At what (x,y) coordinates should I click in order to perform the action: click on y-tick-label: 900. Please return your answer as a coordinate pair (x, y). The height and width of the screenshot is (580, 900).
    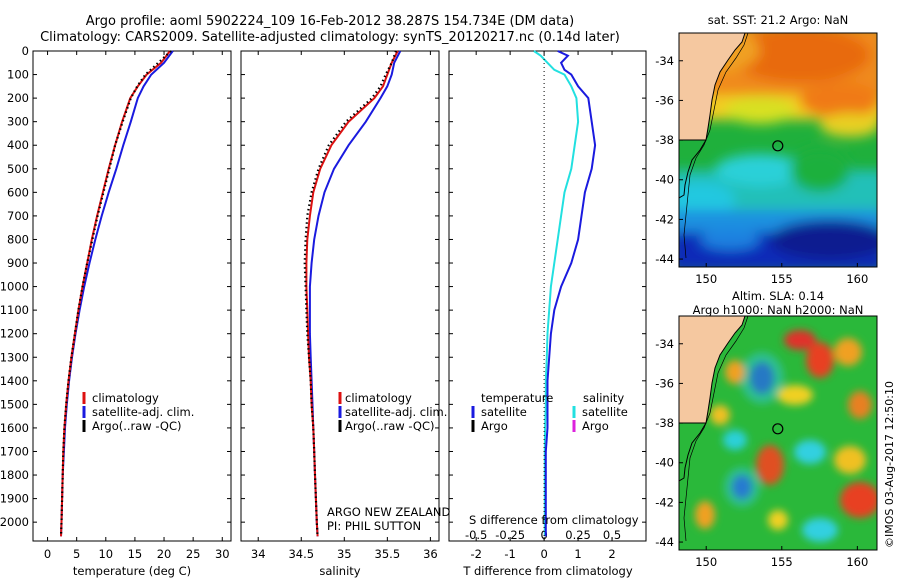
    Looking at the image, I should click on (18, 263).